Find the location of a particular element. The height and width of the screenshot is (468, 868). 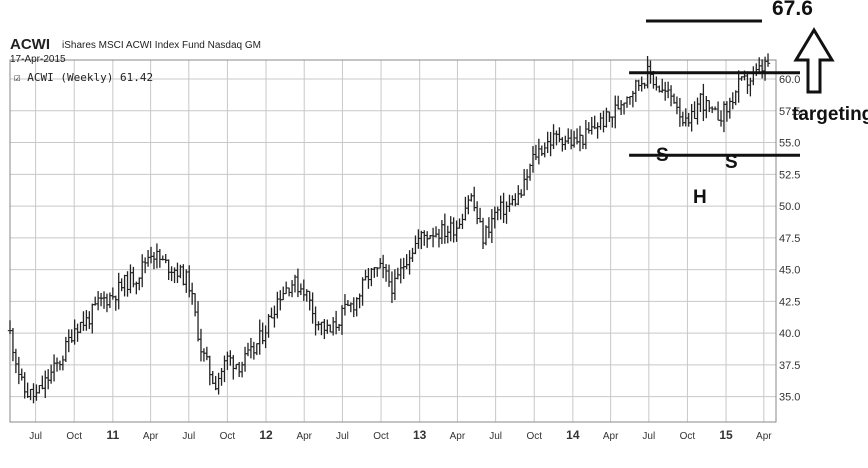

right-shoulder-label: S is located at coordinates (731, 162).